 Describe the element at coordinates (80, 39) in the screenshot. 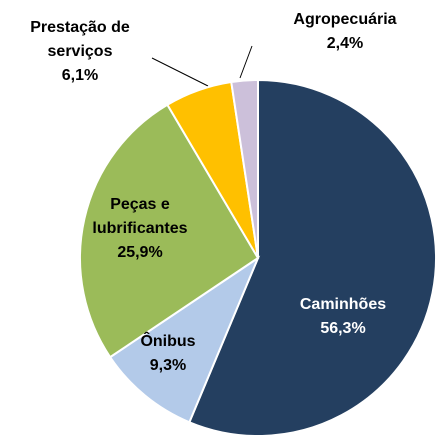

I see `slice-label: Prestação de serviços` at that location.